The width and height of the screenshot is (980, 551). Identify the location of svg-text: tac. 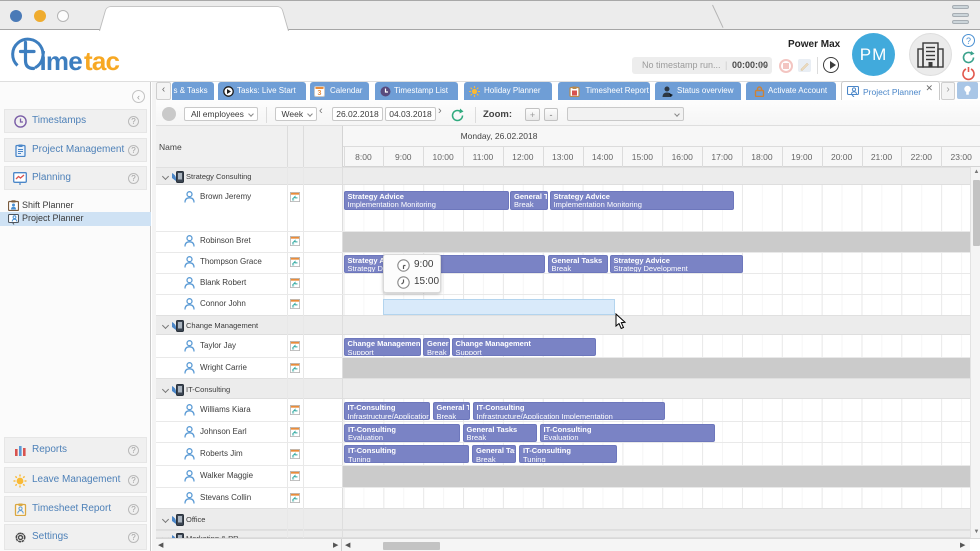
(102, 61).